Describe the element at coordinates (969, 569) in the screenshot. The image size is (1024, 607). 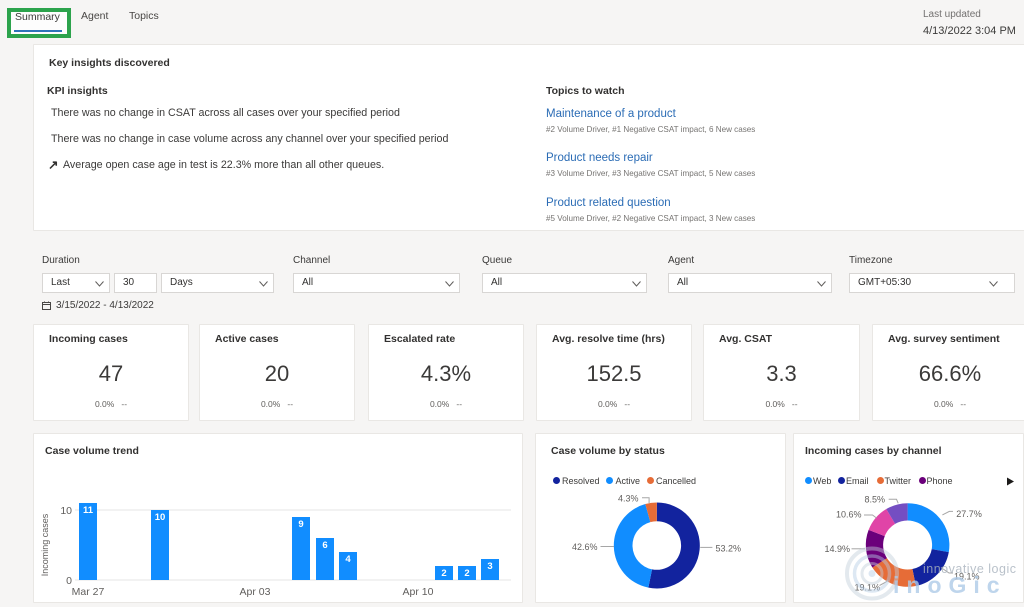
I see `svg-text: innovative logic` at that location.